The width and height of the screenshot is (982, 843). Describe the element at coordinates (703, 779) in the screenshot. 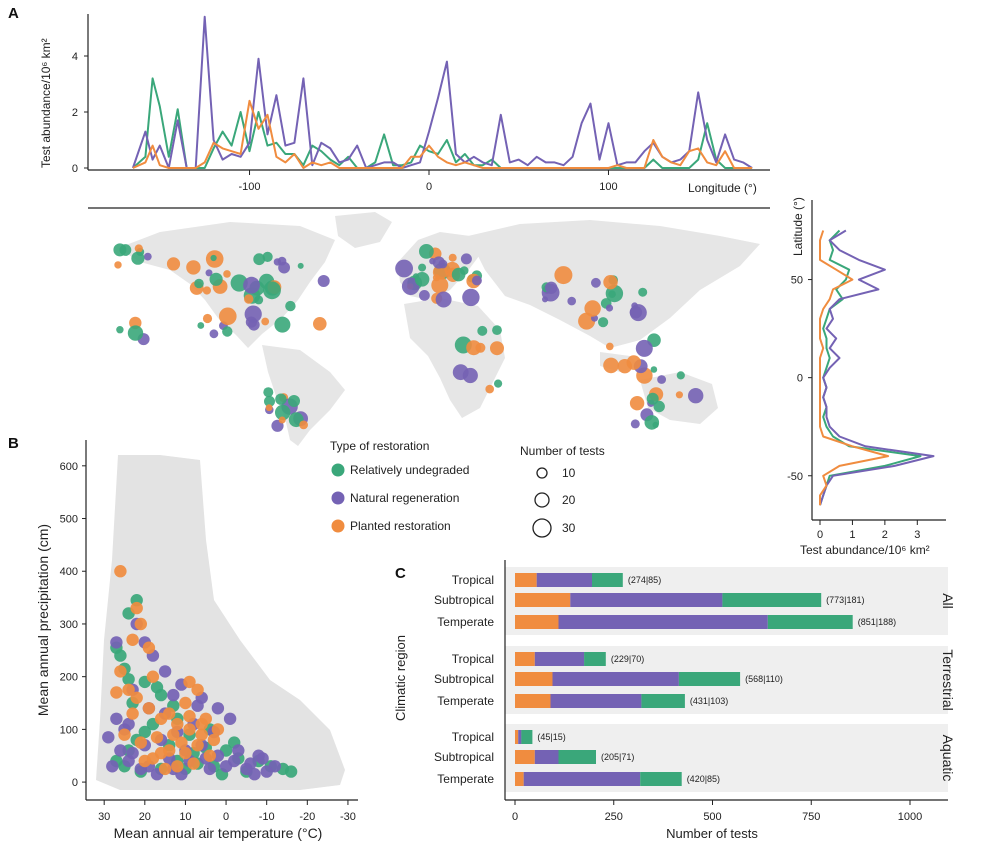

I see `bar-row-annotation: (420|85)` at that location.